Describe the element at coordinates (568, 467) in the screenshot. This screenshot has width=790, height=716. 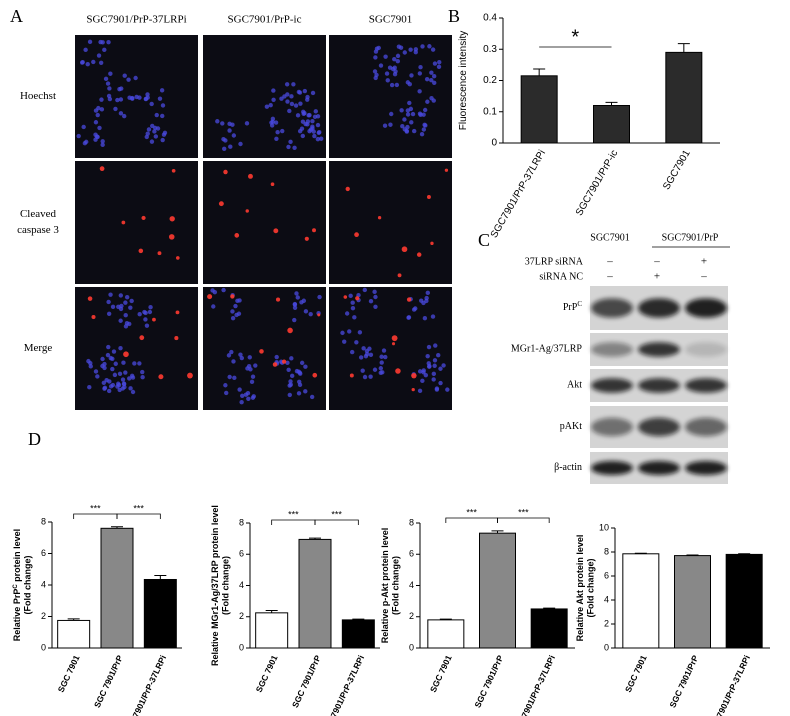
I see `blot-label: β-actin` at that location.